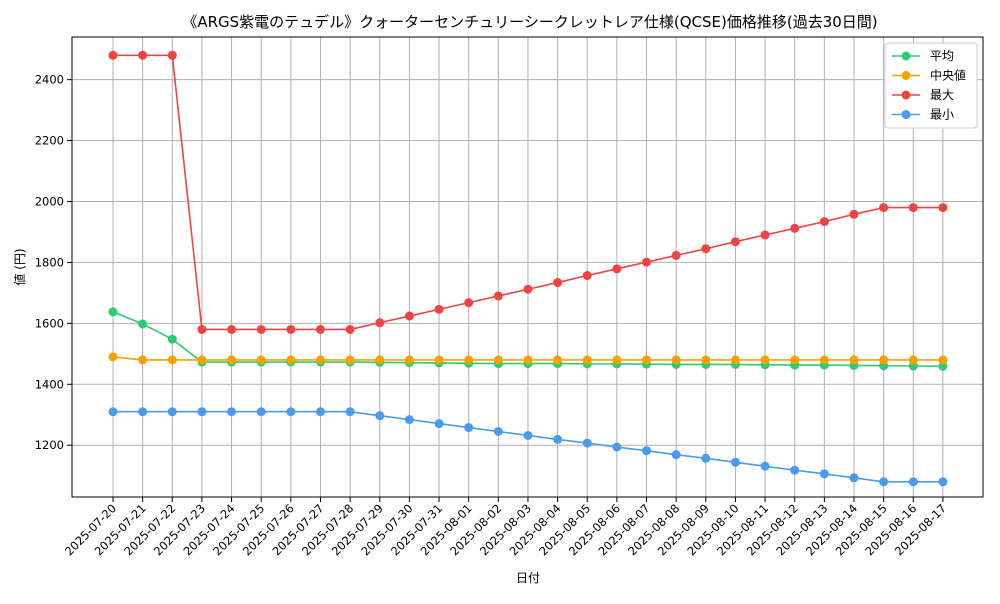 This screenshot has width=1000, height=604. I want to click on legend-item: 最小, so click(923, 115).